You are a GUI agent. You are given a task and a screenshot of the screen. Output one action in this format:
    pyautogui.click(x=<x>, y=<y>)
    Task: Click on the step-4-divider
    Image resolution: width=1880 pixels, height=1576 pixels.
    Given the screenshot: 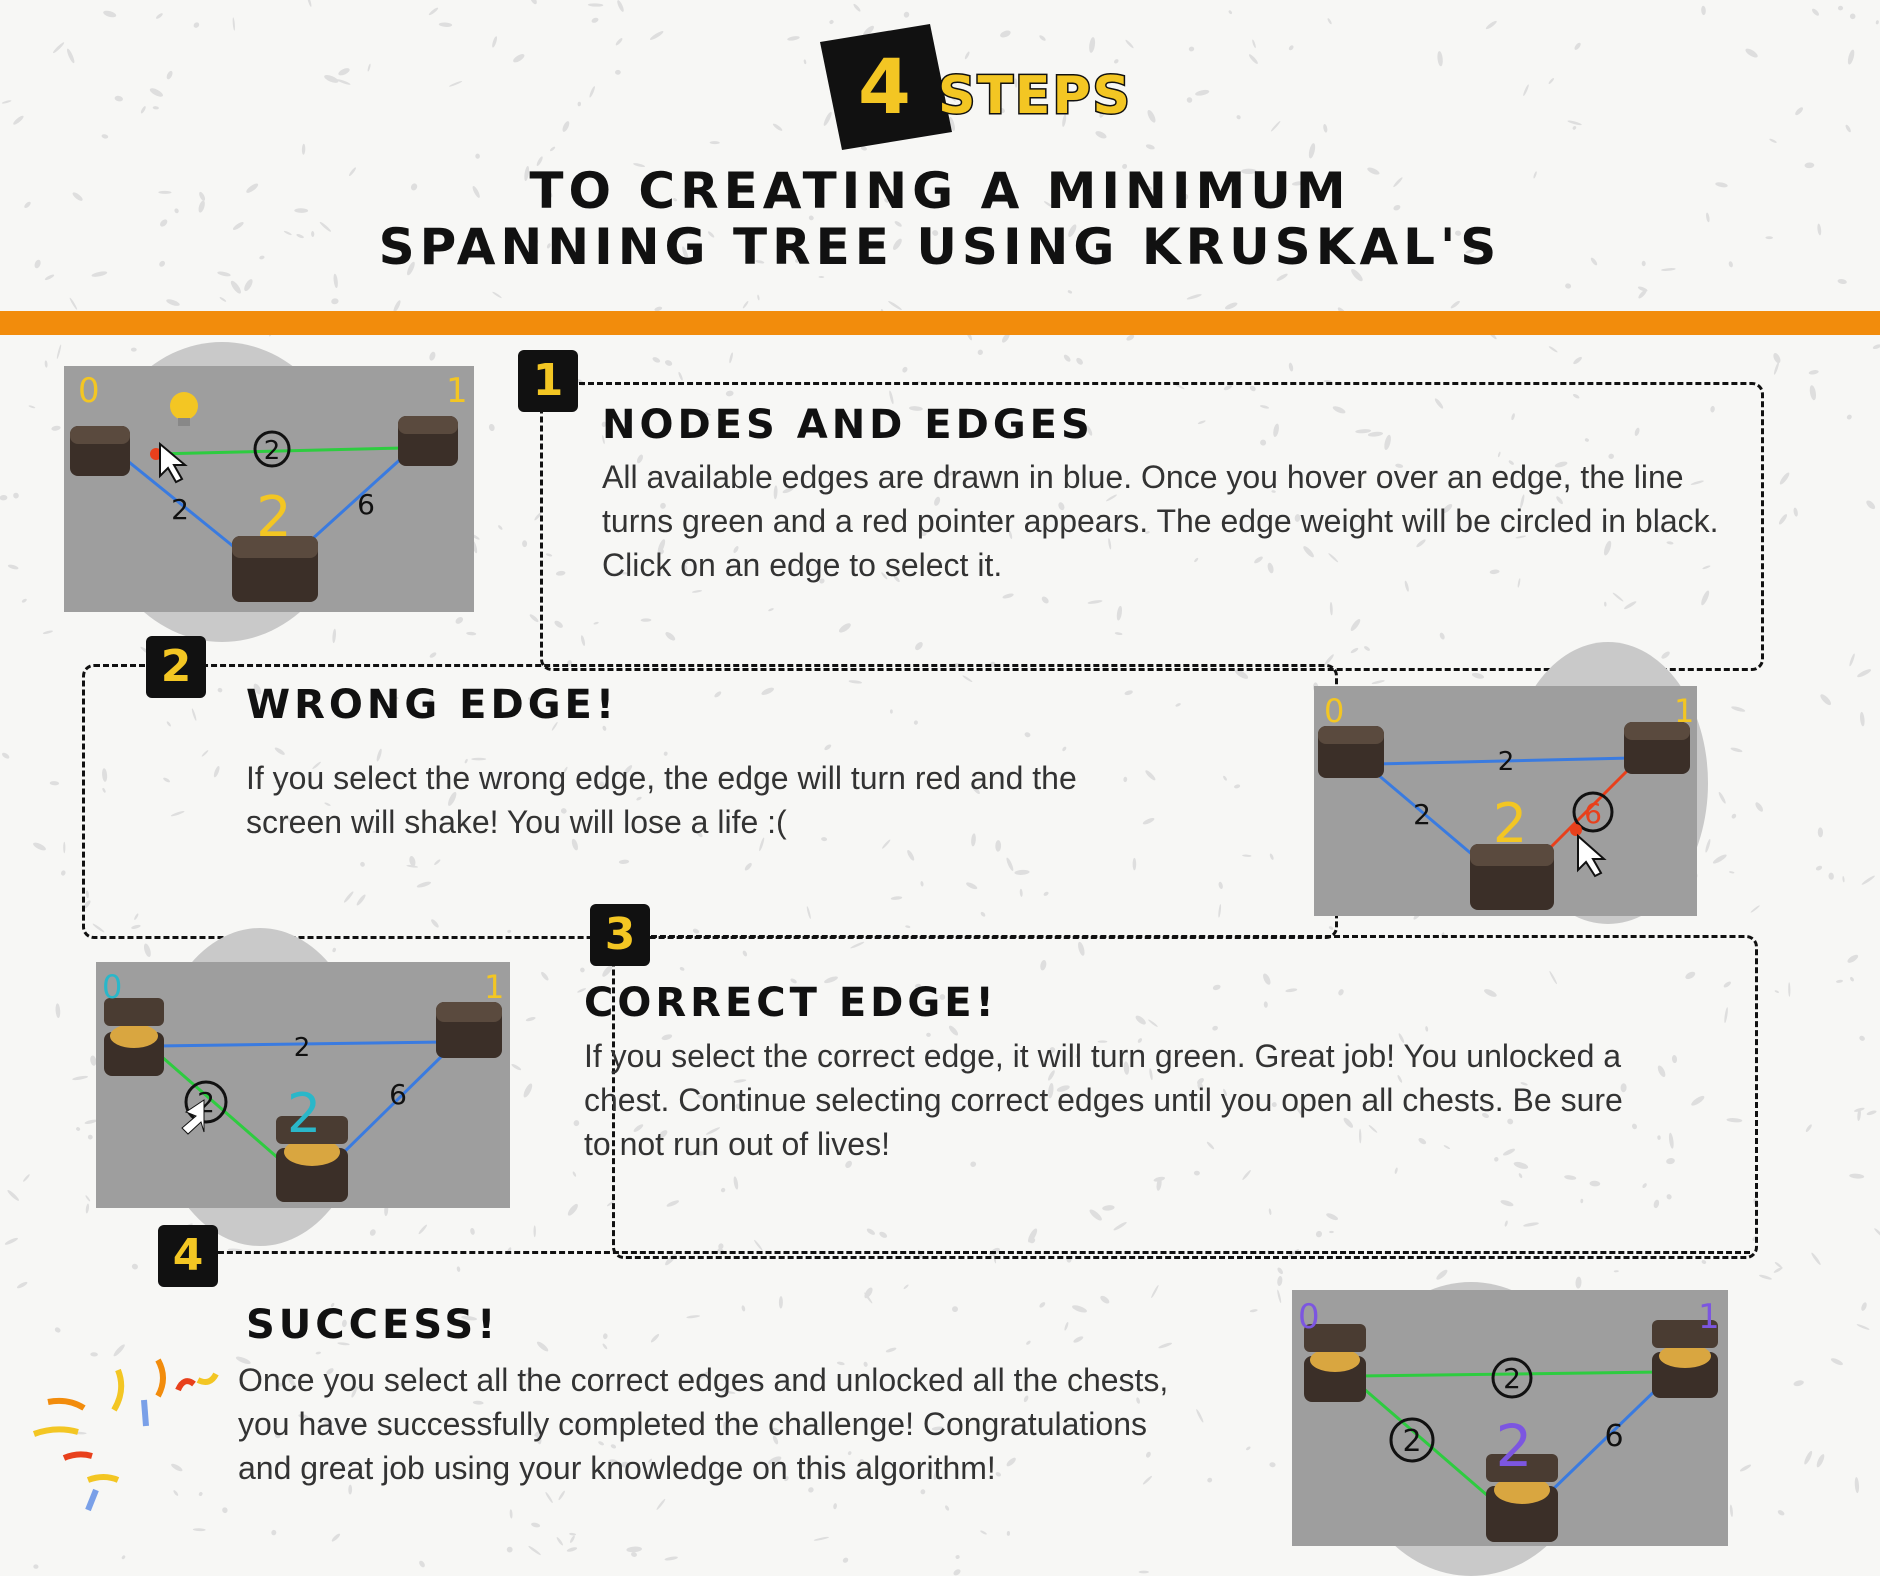 What is the action you would take?
    pyautogui.click(x=975, y=1252)
    